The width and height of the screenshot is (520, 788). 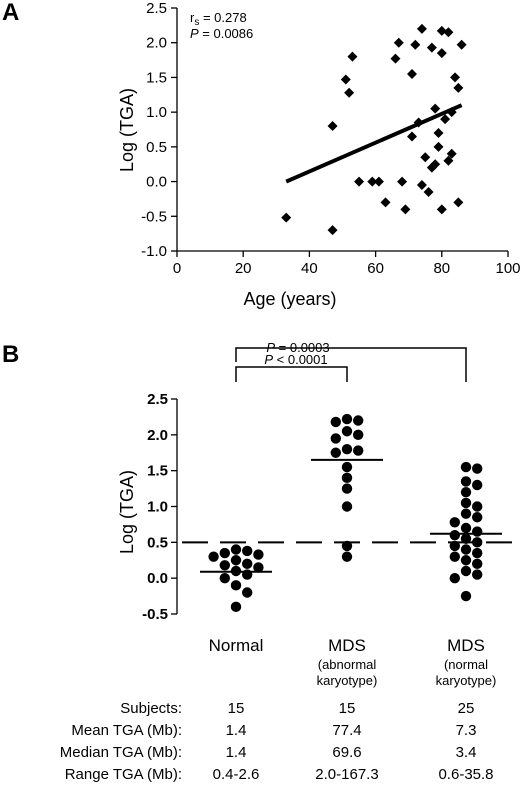 I want to click on table-row-label: Median TGA (Mb):, so click(x=121, y=752).